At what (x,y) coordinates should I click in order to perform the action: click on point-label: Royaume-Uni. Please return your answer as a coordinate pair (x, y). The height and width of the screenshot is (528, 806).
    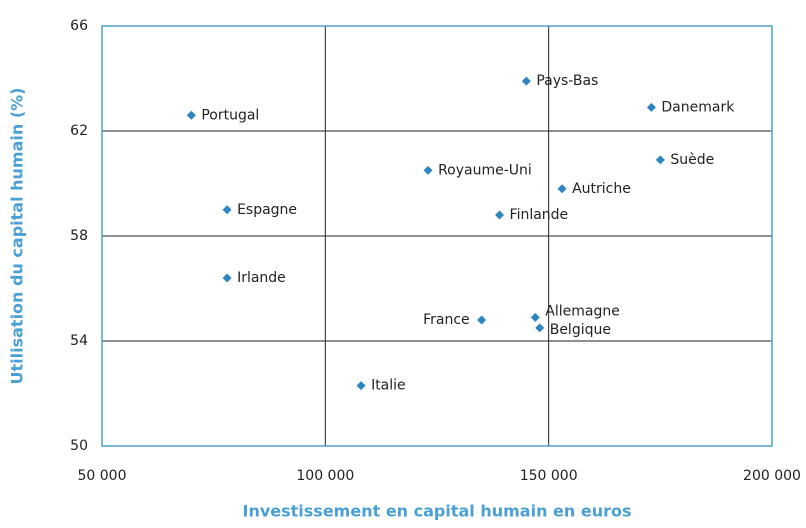
    Looking at the image, I should click on (485, 170).